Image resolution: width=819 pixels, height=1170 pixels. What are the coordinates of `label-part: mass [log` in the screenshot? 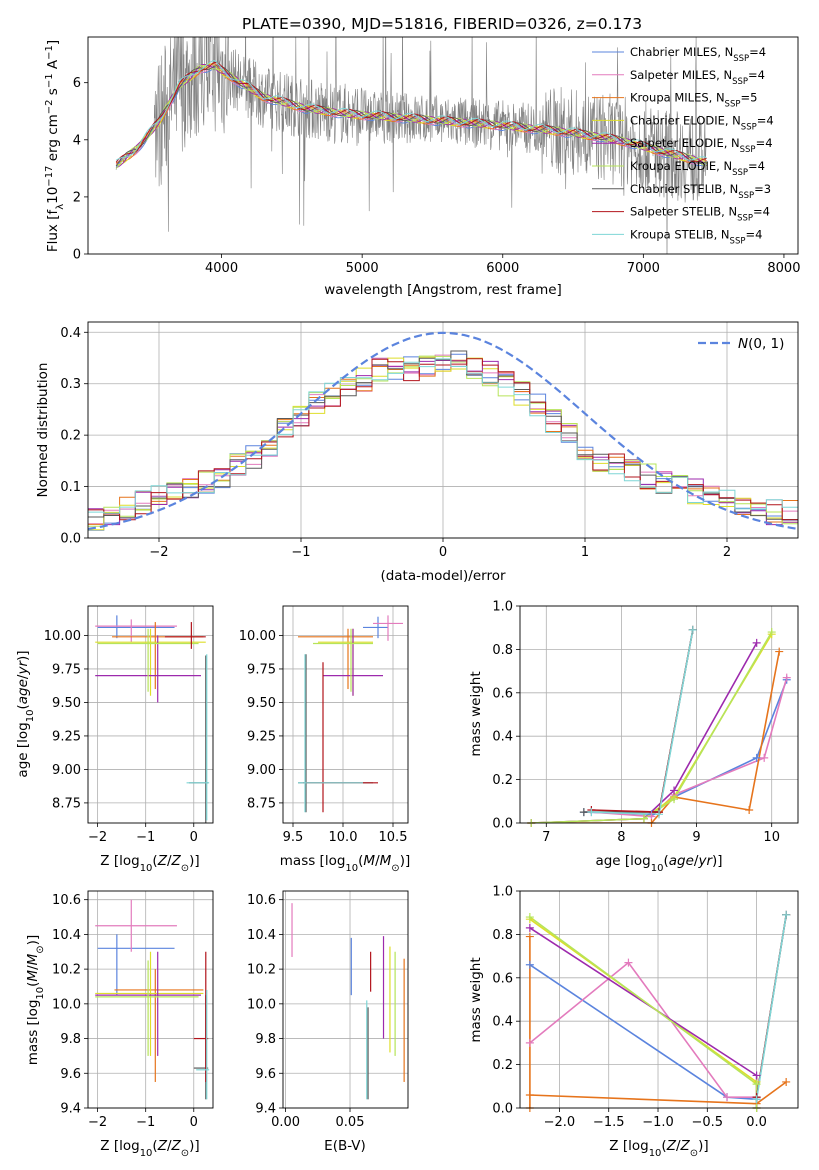 It's located at (33, 1033).